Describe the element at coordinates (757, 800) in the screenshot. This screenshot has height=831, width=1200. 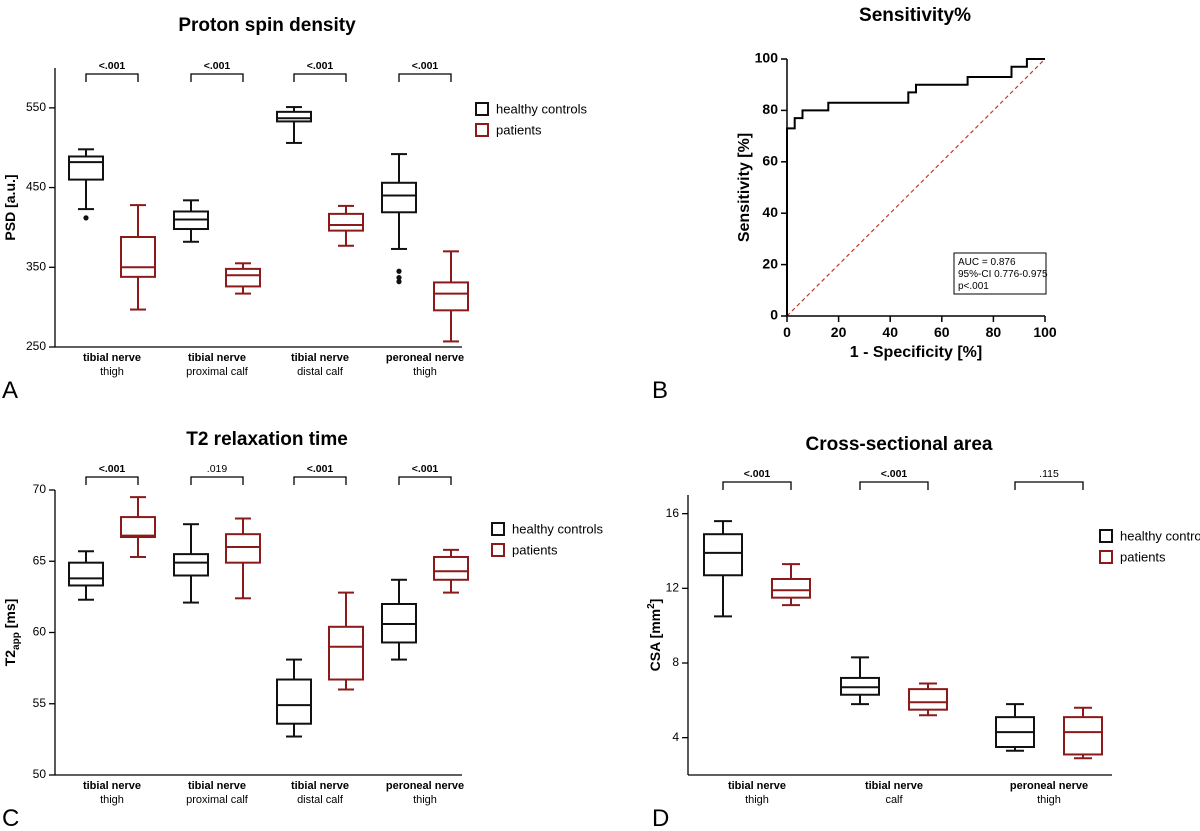
I see `category-sublabel: thigh` at that location.